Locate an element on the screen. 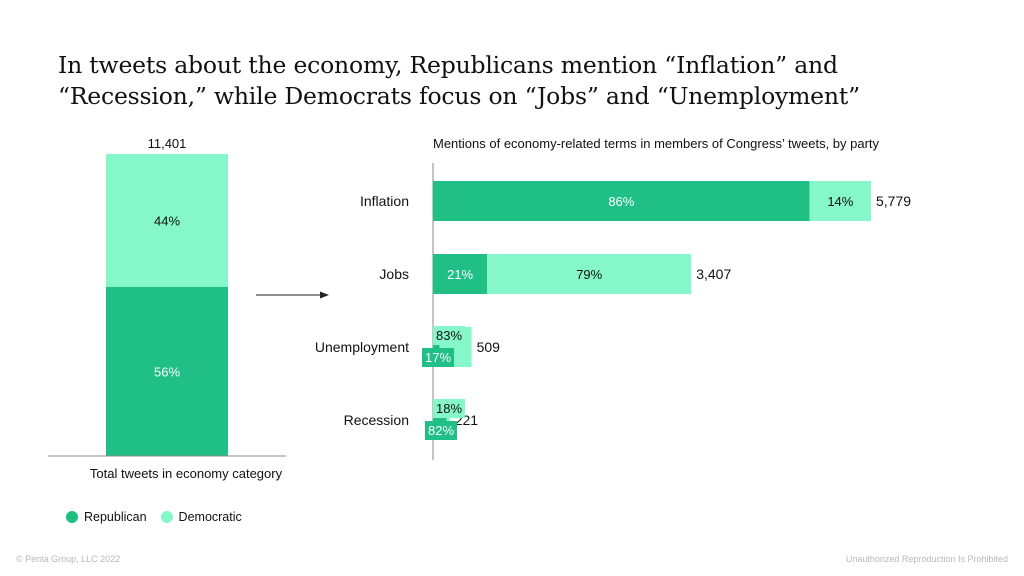  bar-unemployment-democratic-label: 83% is located at coordinates (449, 335).